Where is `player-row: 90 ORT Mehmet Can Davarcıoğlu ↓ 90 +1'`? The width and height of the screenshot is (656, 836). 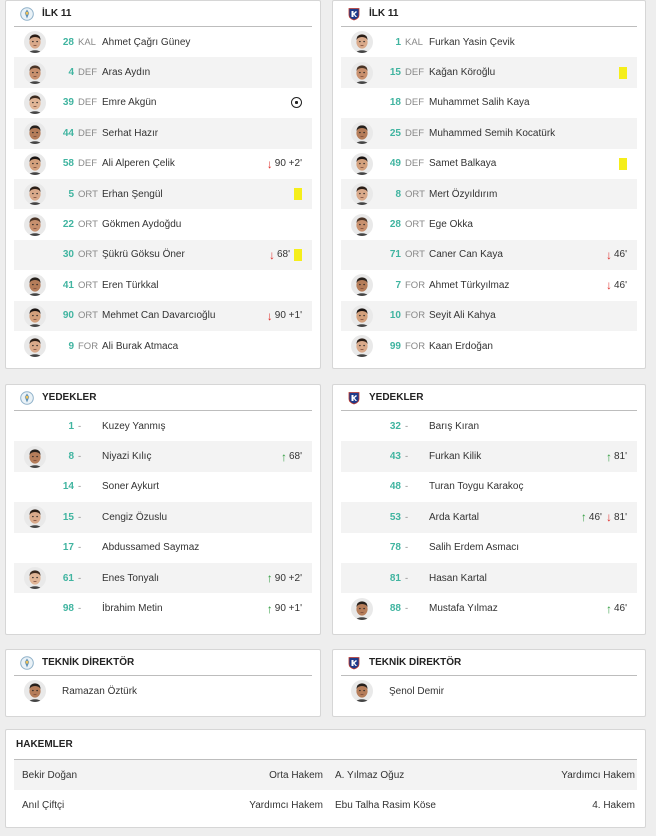
player-row: 90 ORT Mehmet Can Davarcıoğlu ↓ 90 +1' is located at coordinates (163, 315).